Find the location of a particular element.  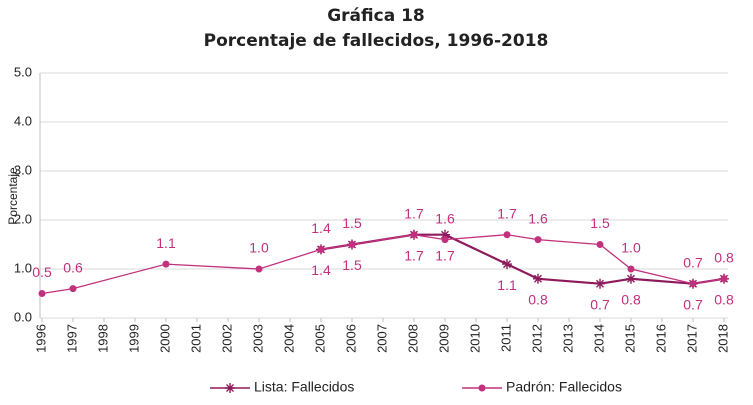

y-tick-label: 5.0 is located at coordinates (23, 71).